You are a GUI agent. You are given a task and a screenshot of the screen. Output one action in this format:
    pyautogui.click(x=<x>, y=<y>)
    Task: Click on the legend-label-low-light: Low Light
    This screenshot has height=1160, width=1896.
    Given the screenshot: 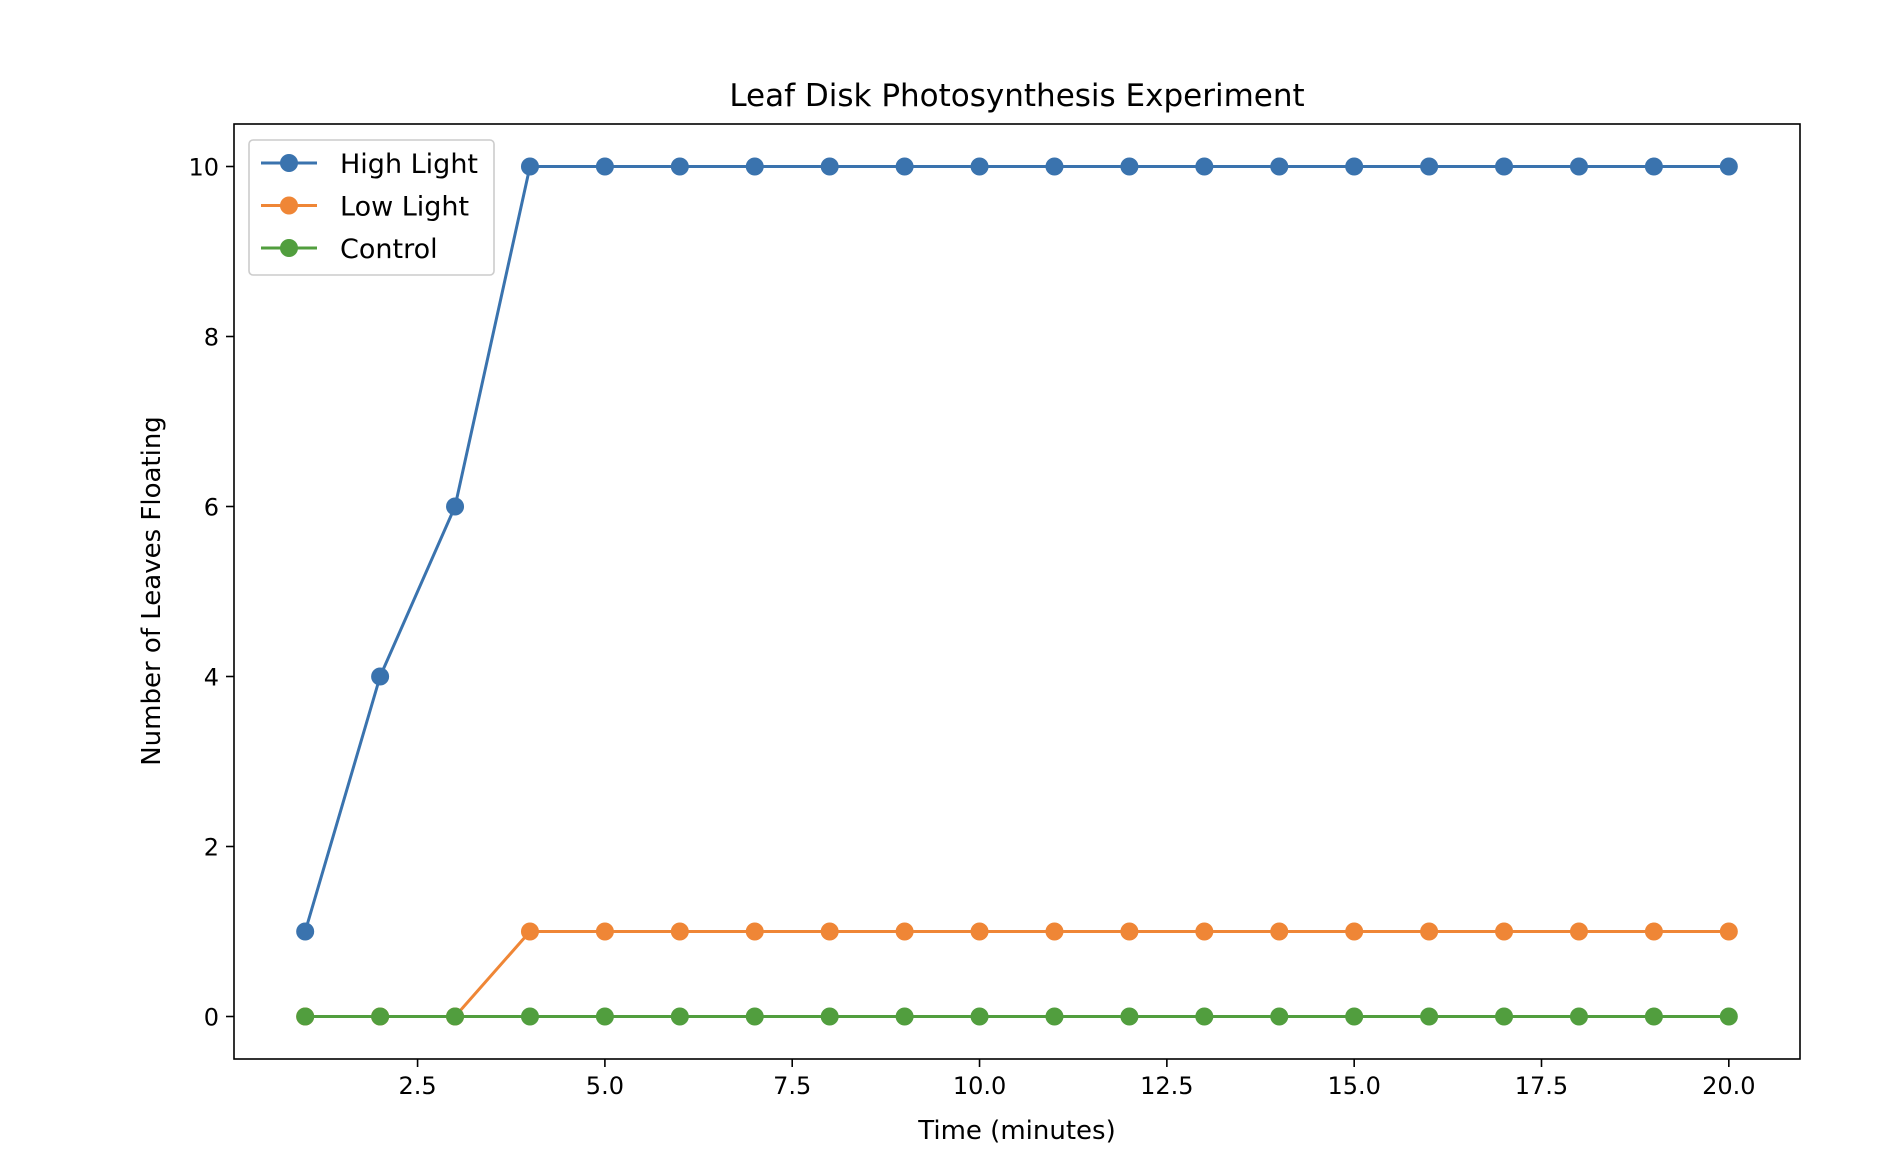 What is the action you would take?
    pyautogui.click(x=404, y=207)
    